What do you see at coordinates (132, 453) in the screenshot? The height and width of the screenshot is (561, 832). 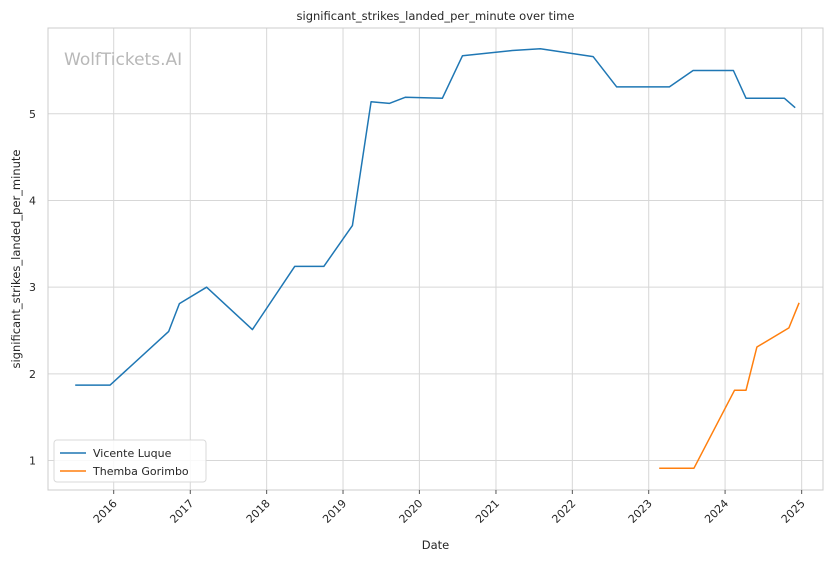 I see `legend-label-vicente-luque: Vicente Luque` at bounding box center [132, 453].